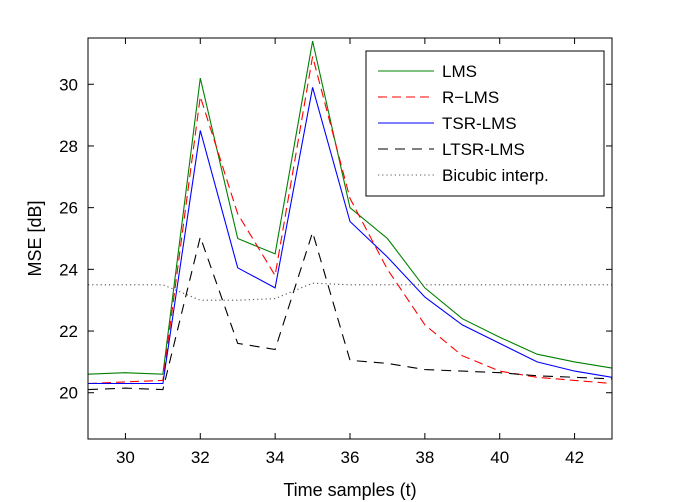 The height and width of the screenshot is (502, 676). What do you see at coordinates (200, 457) in the screenshot?
I see `x-tick-label: 32` at bounding box center [200, 457].